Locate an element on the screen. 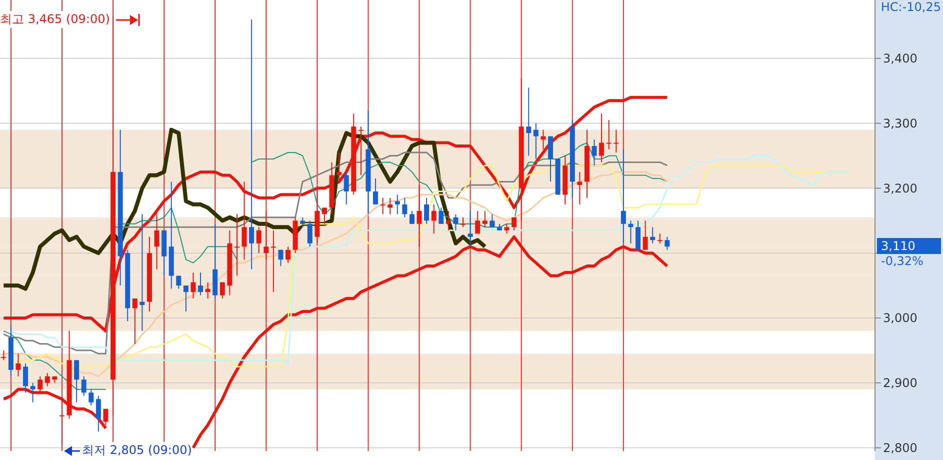 The image size is (943, 460). text: HC:-10,25 is located at coordinates (910, 7).